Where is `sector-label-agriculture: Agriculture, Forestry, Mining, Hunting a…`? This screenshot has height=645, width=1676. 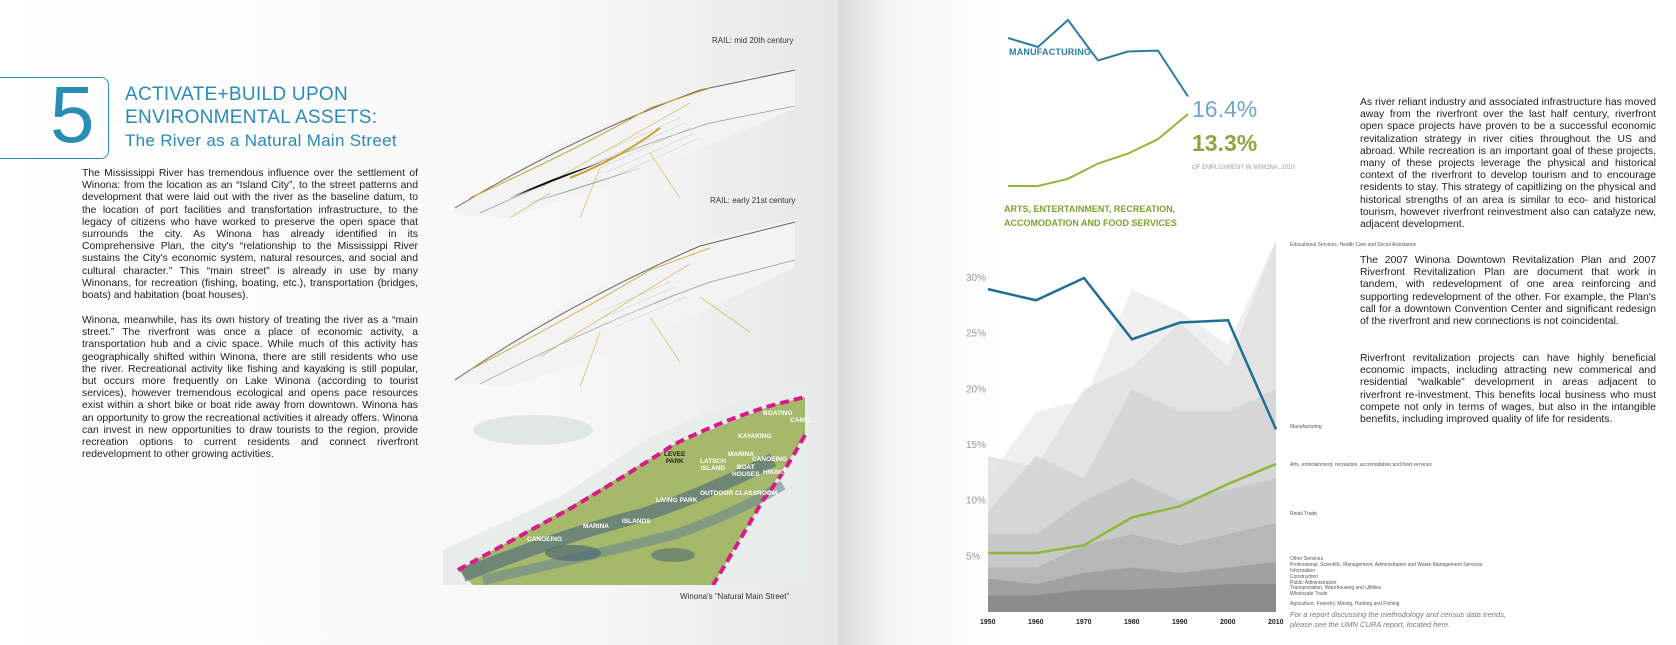
sector-label-agriculture: Agriculture, Forestry, Mining, Hunting a… is located at coordinates (1345, 604).